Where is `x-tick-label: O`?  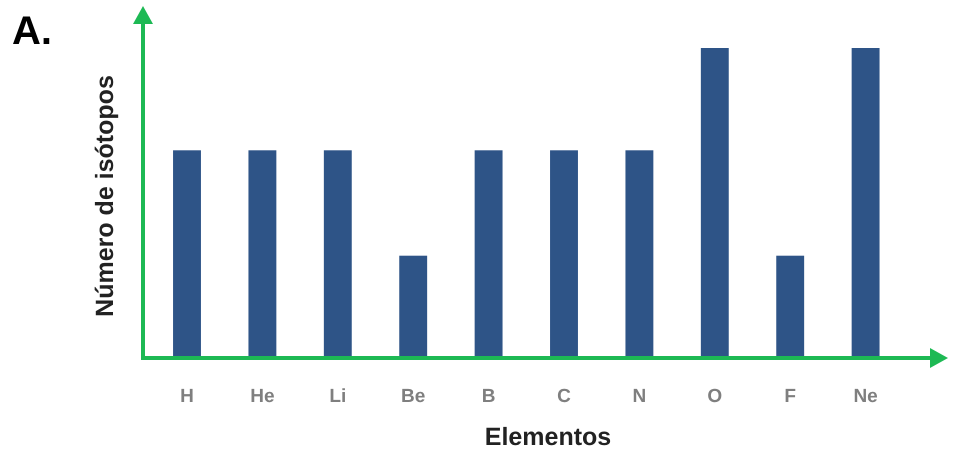 x-tick-label: O is located at coordinates (714, 396).